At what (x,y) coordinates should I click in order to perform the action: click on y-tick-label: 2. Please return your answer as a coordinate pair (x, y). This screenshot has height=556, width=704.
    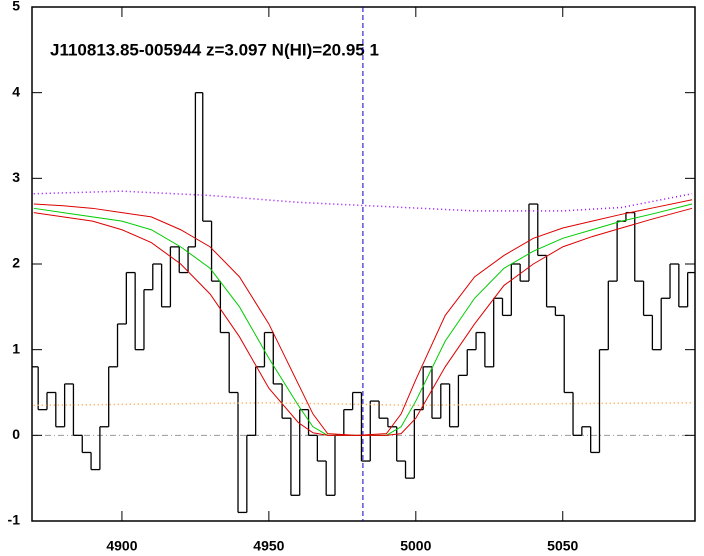
    Looking at the image, I should click on (16, 263).